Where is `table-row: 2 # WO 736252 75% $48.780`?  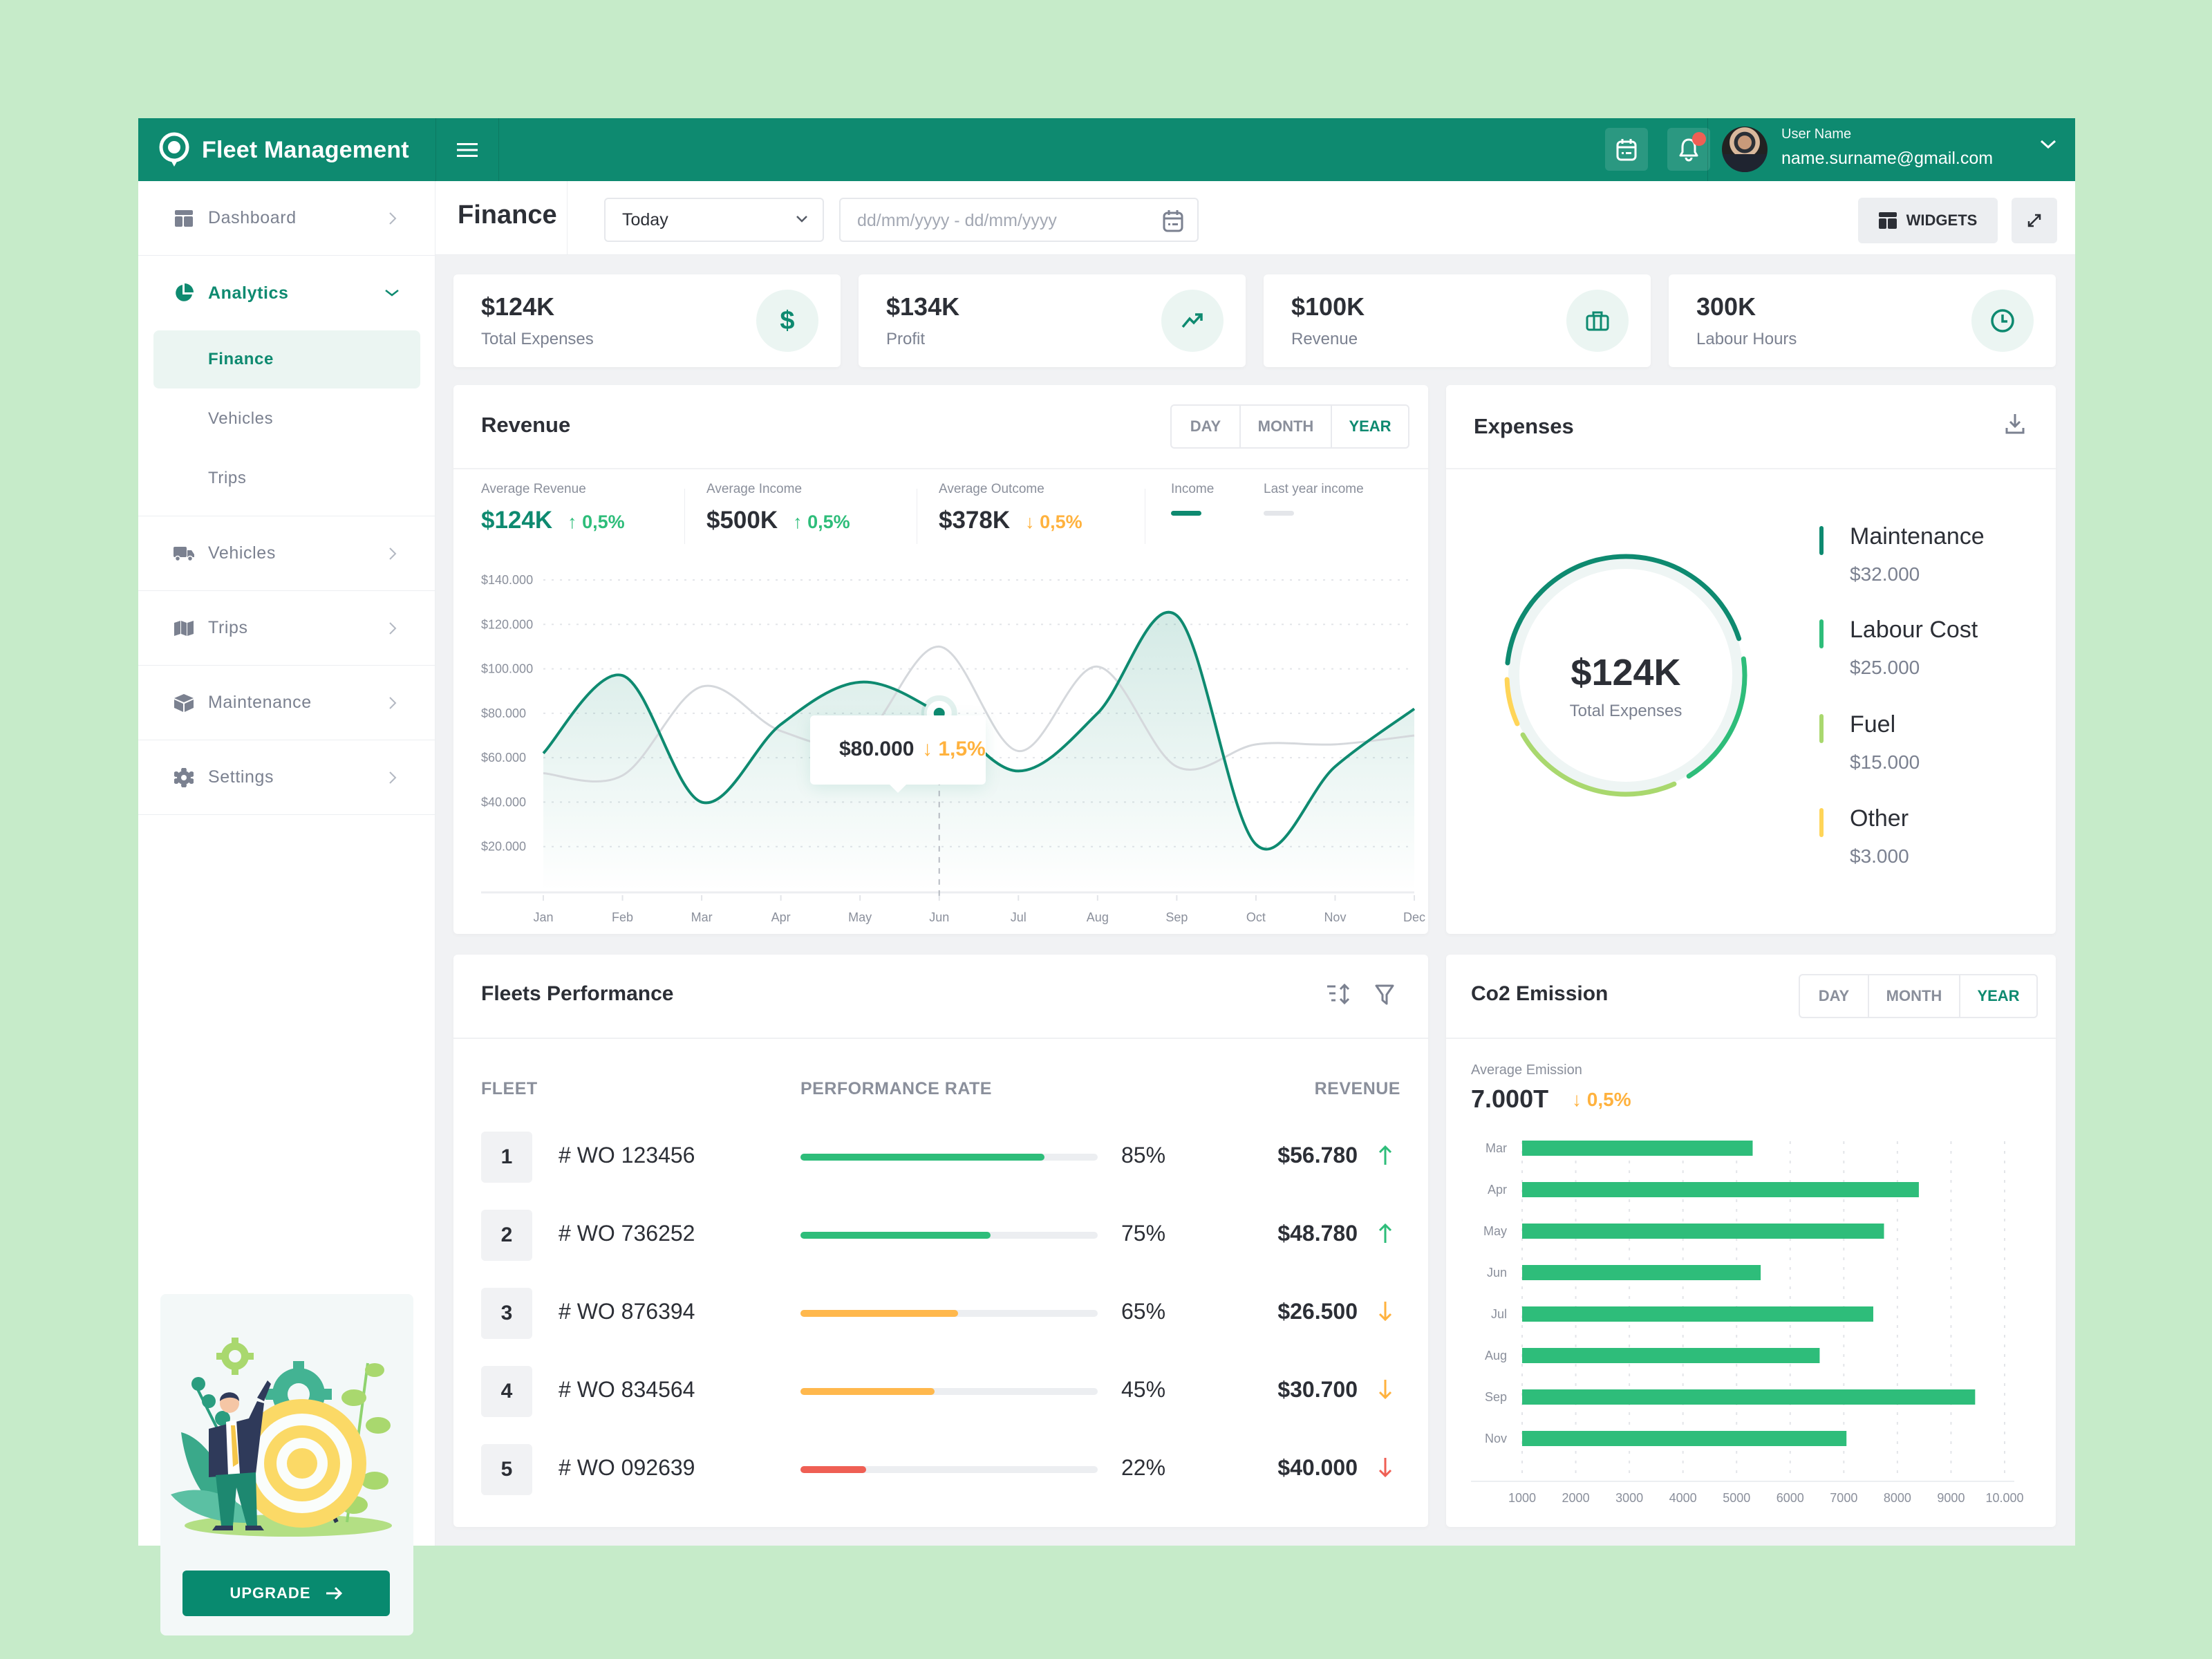 table-row: 2 # WO 736252 75% $48.780 is located at coordinates (937, 1235).